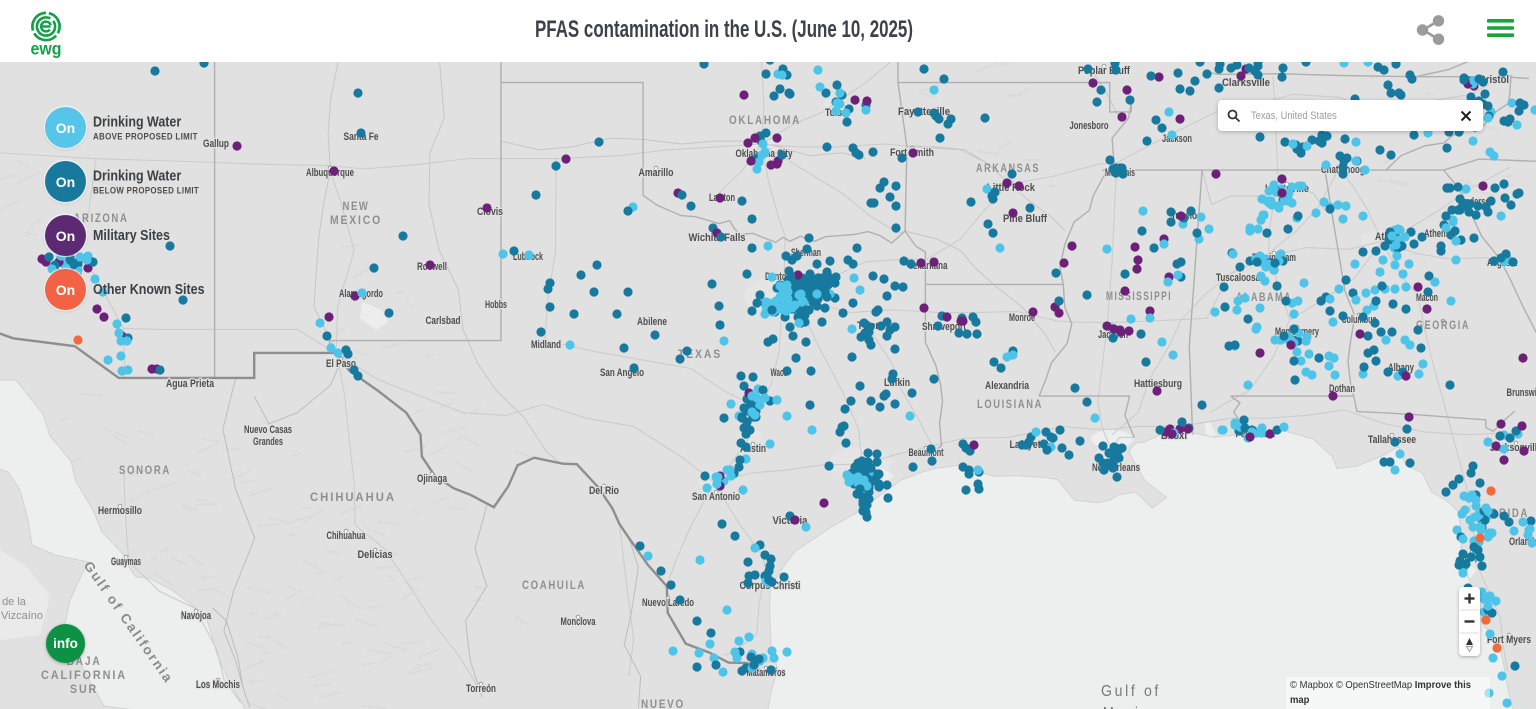 The width and height of the screenshot is (1536, 709). I want to click on svg-text: Carlsbad, so click(443, 321).